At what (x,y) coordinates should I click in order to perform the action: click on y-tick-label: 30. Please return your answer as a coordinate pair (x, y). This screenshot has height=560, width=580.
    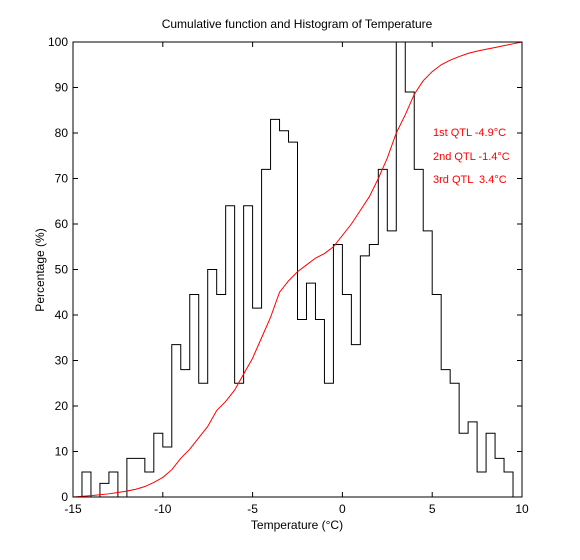
    Looking at the image, I should click on (62, 361).